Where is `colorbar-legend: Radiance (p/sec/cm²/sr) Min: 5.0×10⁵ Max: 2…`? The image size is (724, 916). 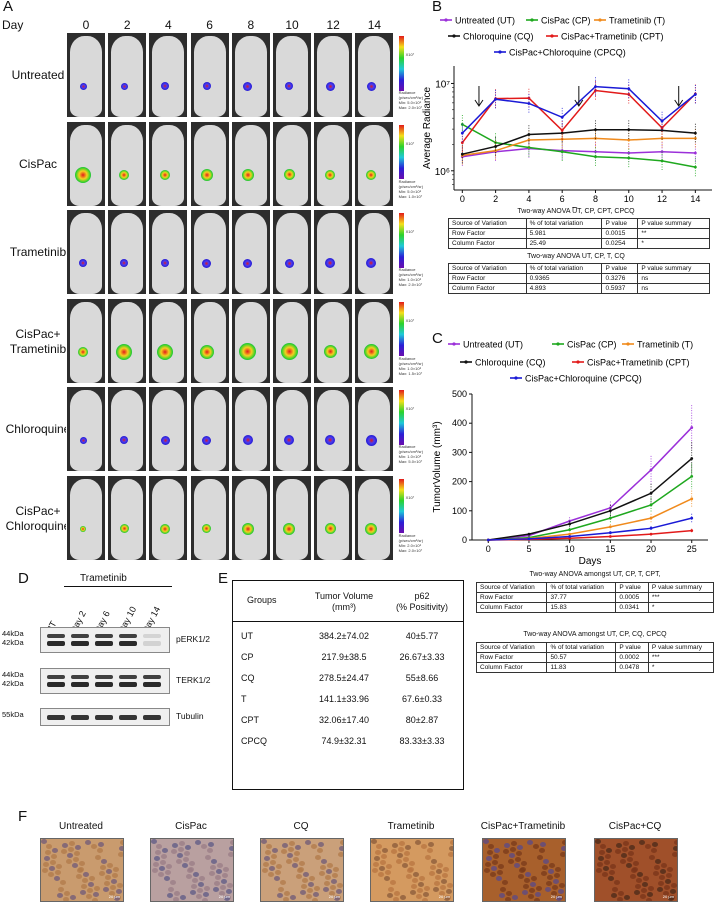
colorbar-legend: Radiance (p/sec/cm²/sr) Min: 5.0×10⁵ Max: 2… is located at coordinates (419, 100).